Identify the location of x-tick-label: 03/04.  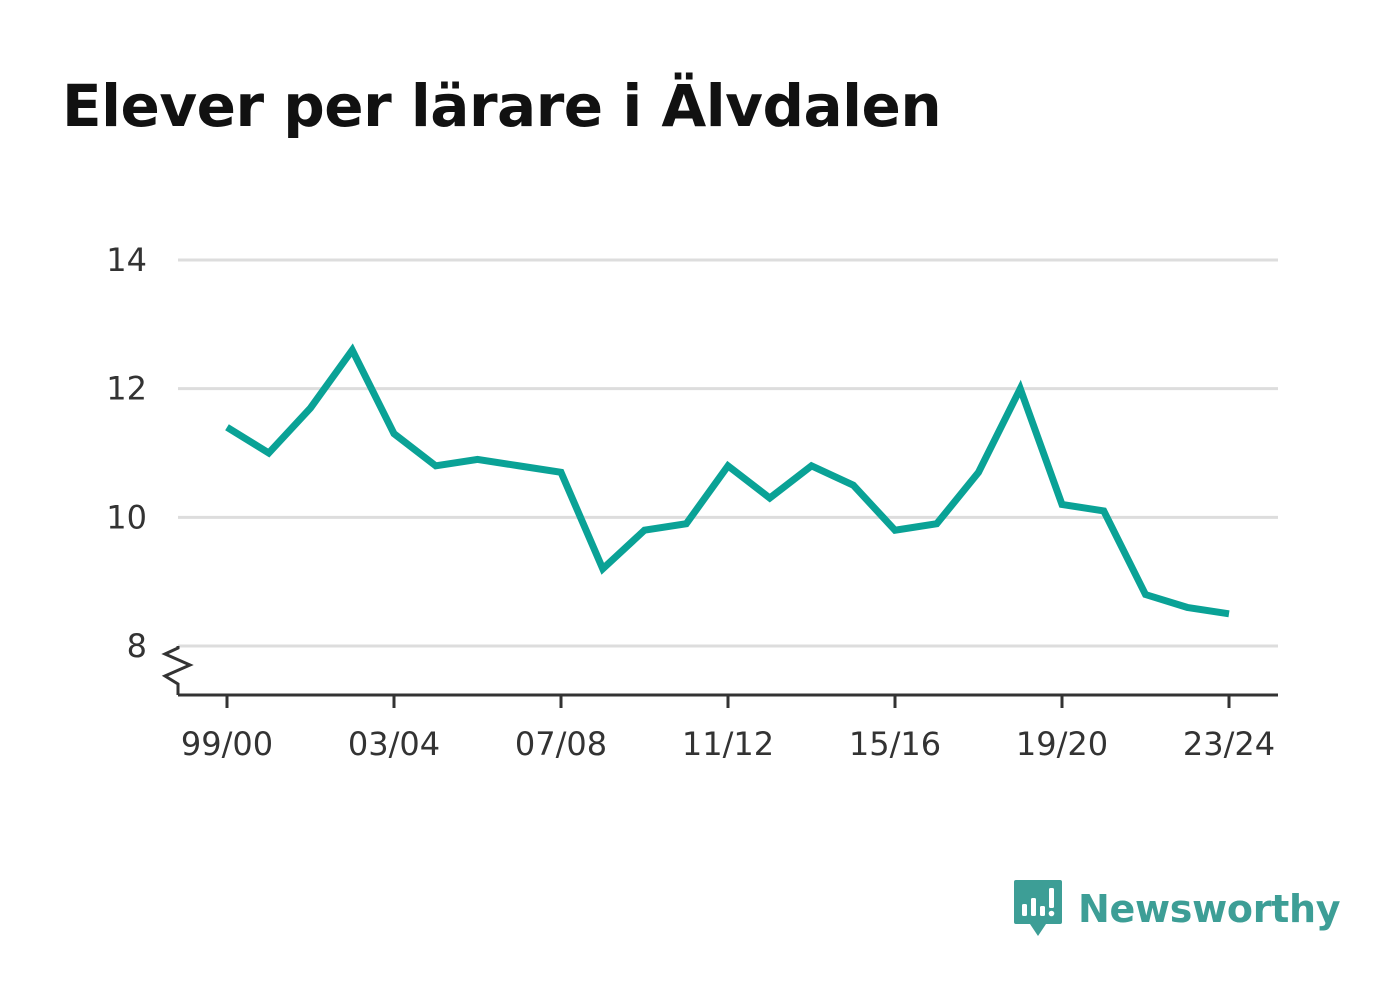
(394, 744).